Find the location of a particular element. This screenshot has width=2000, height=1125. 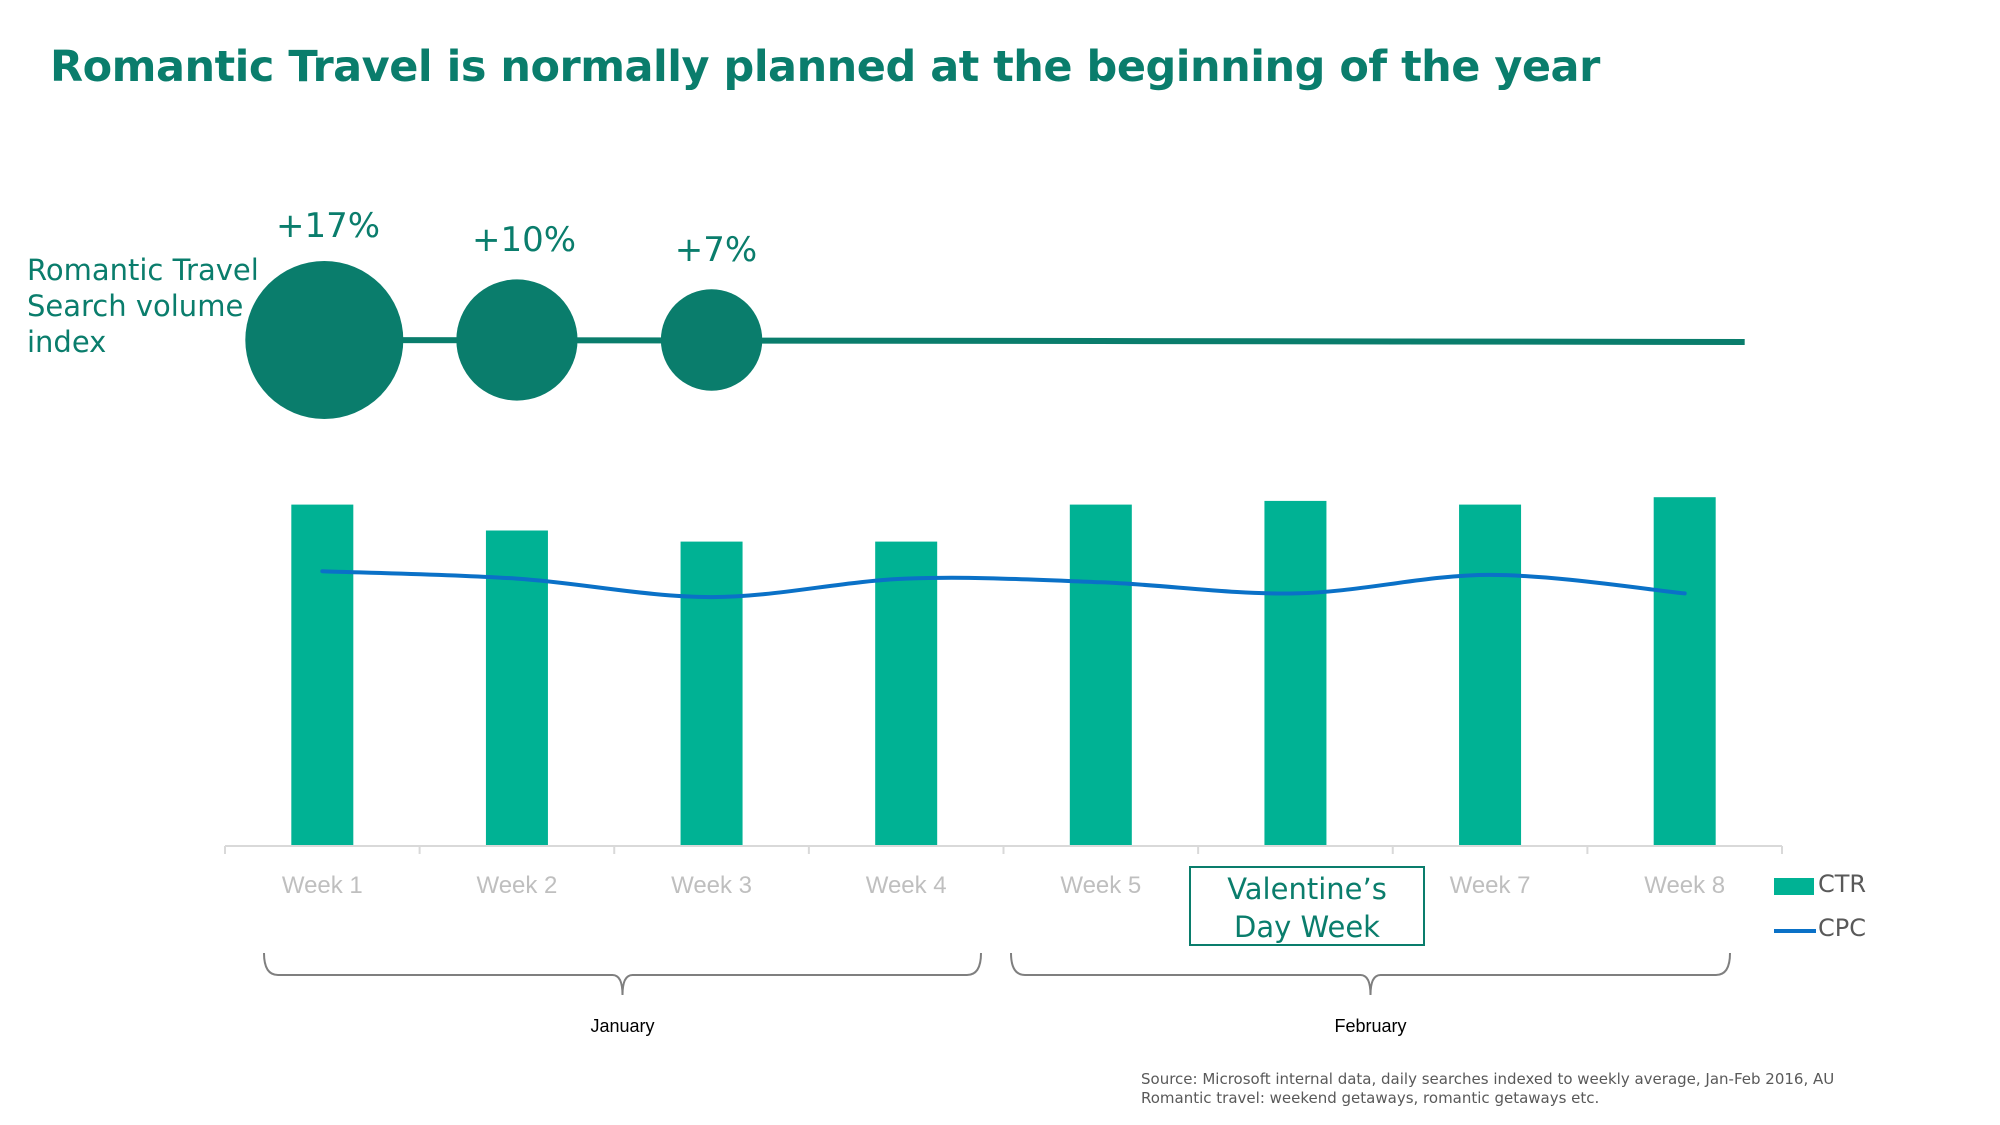

legend-label-ctr: CTR is located at coordinates (1842, 884).